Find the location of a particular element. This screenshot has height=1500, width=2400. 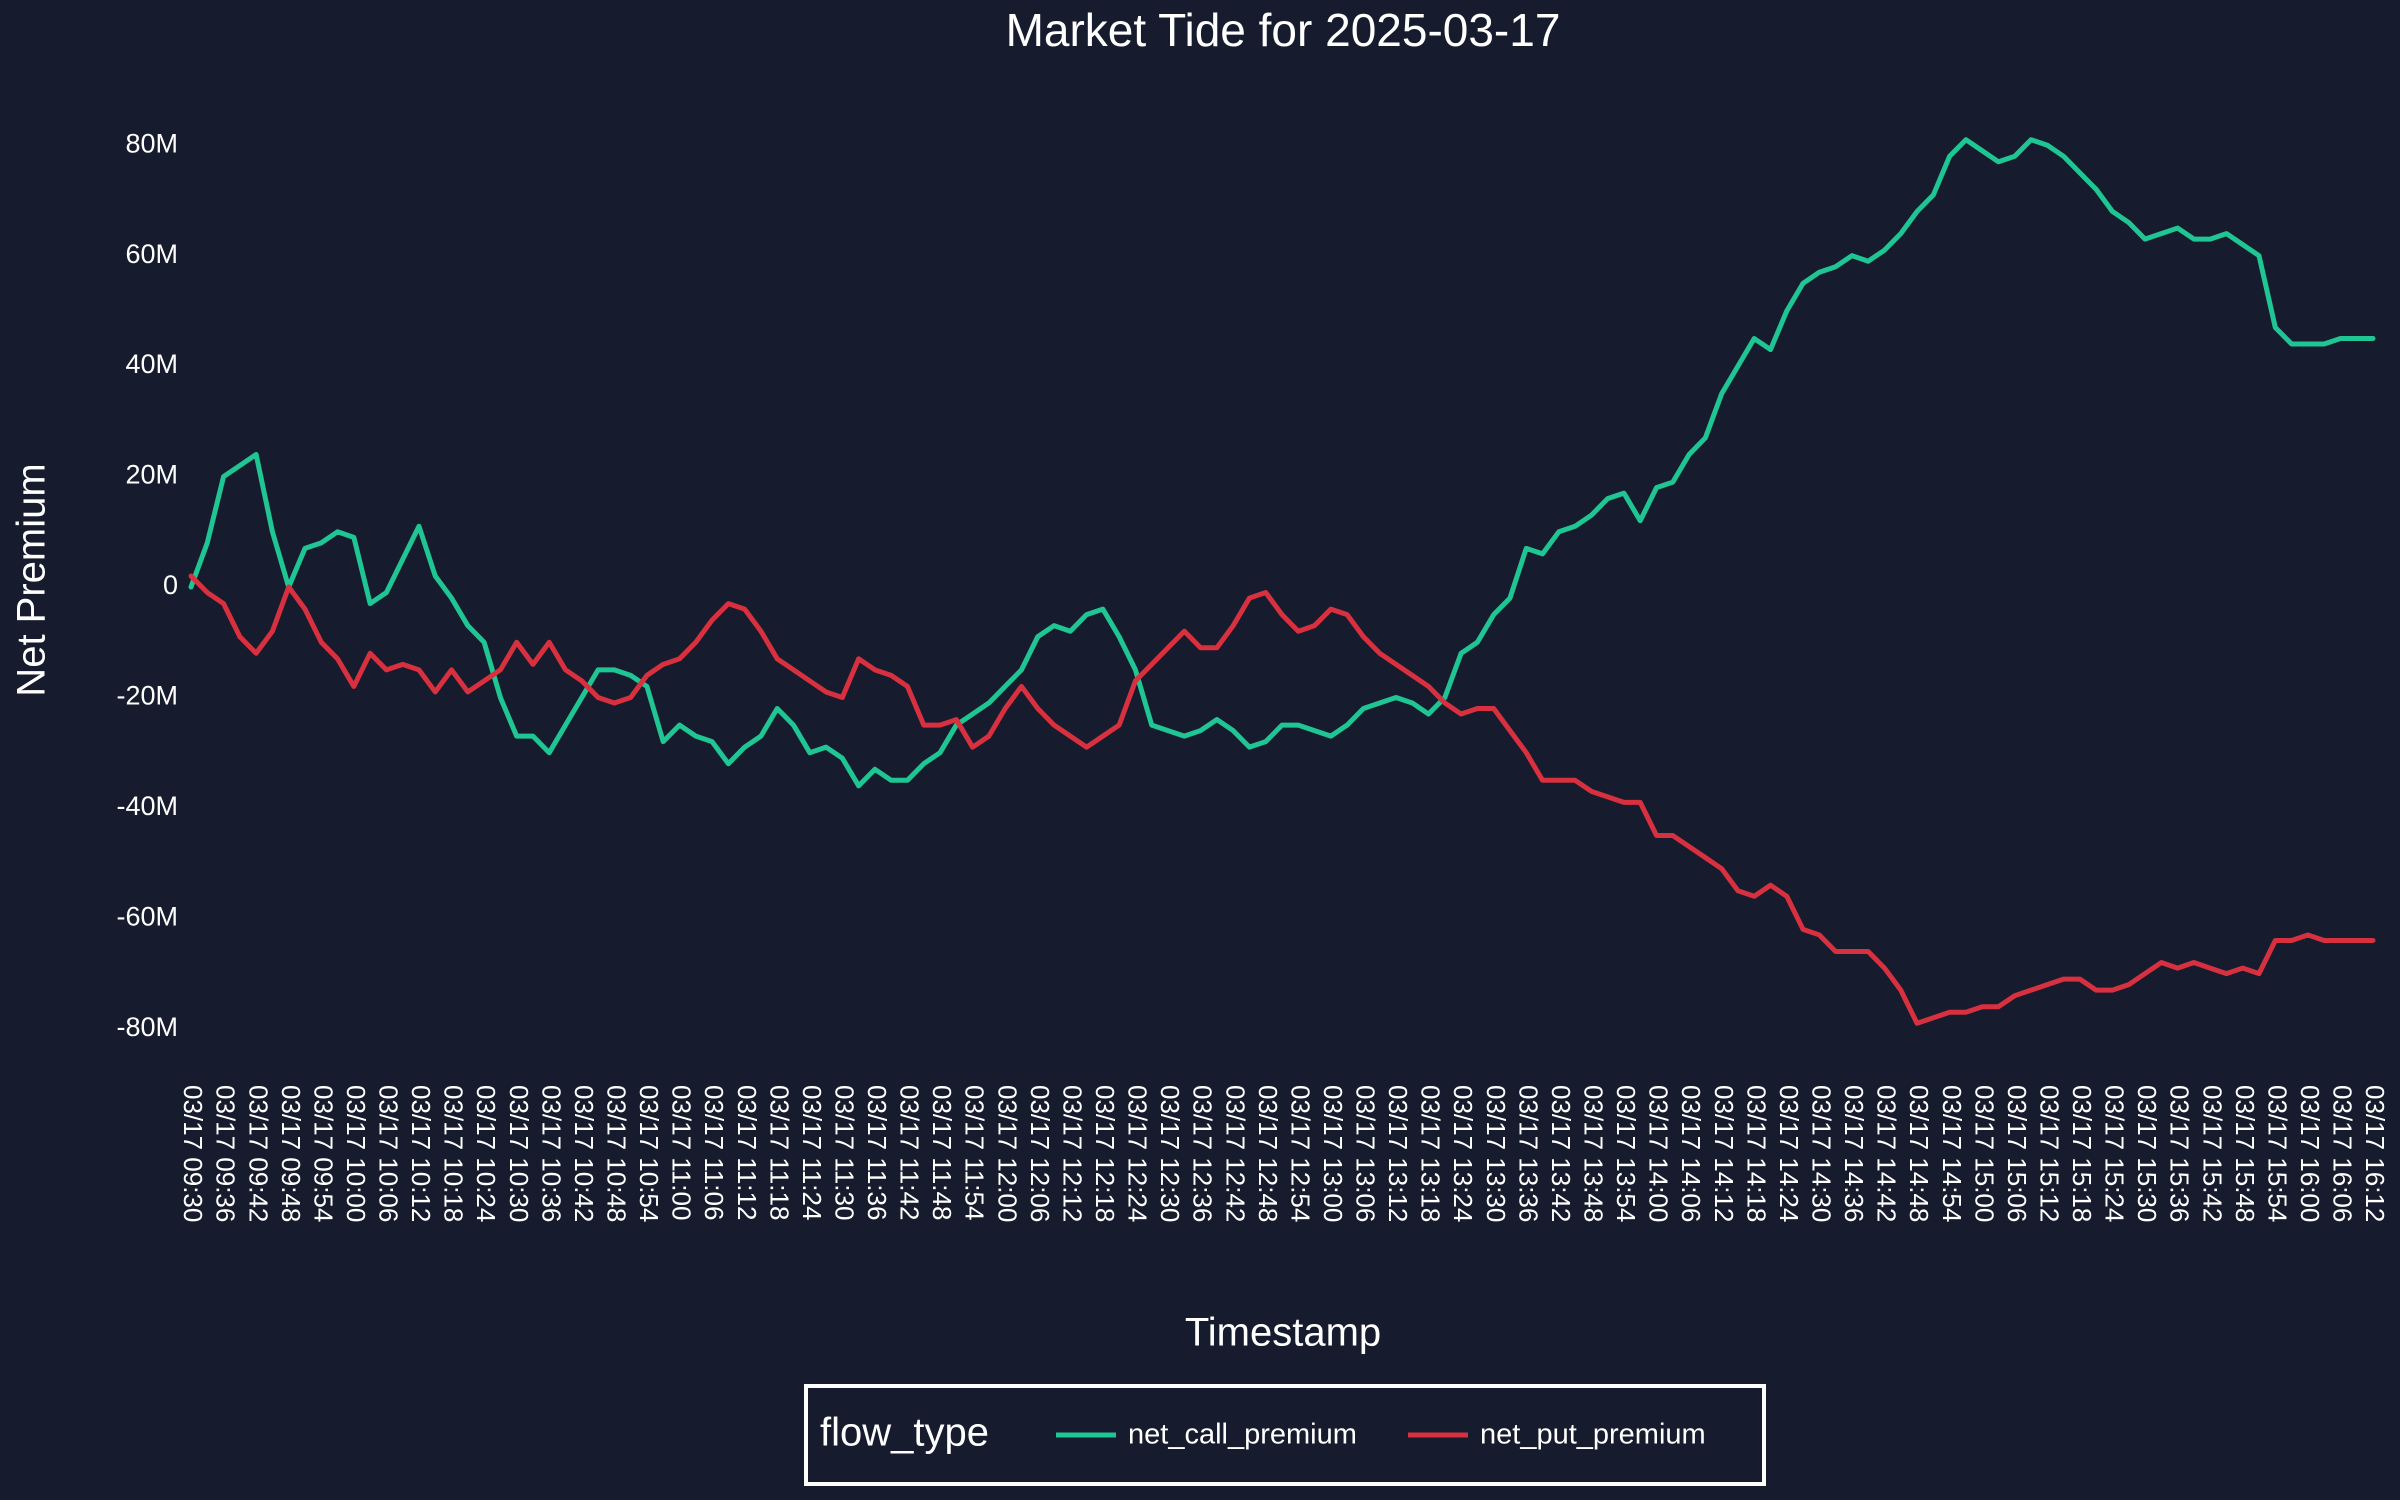

x-tick-label: 03/17 09:30 is located at coordinates (193, 1153).